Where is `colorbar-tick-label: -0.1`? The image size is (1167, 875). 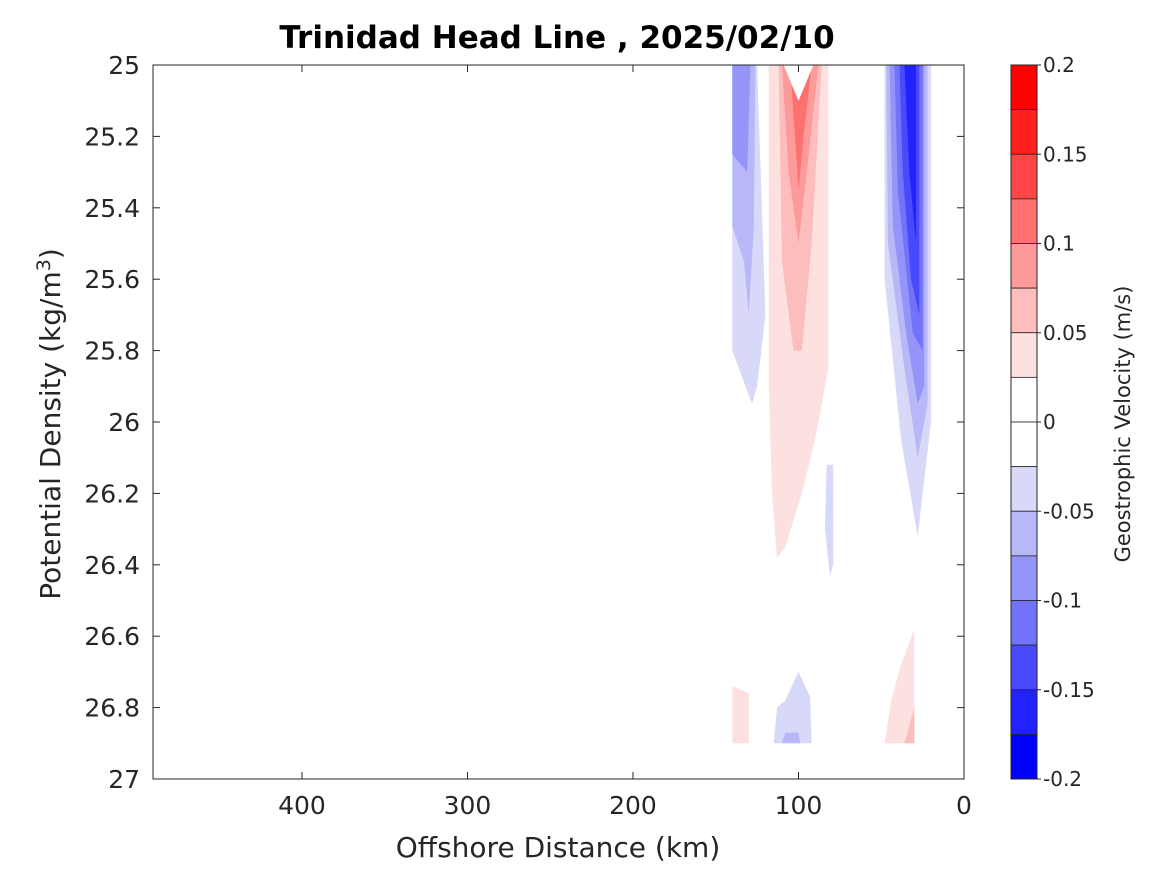 colorbar-tick-label: -0.1 is located at coordinates (1062, 601).